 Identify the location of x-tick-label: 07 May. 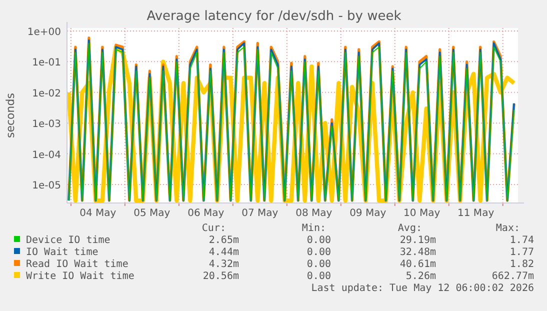
(260, 213).